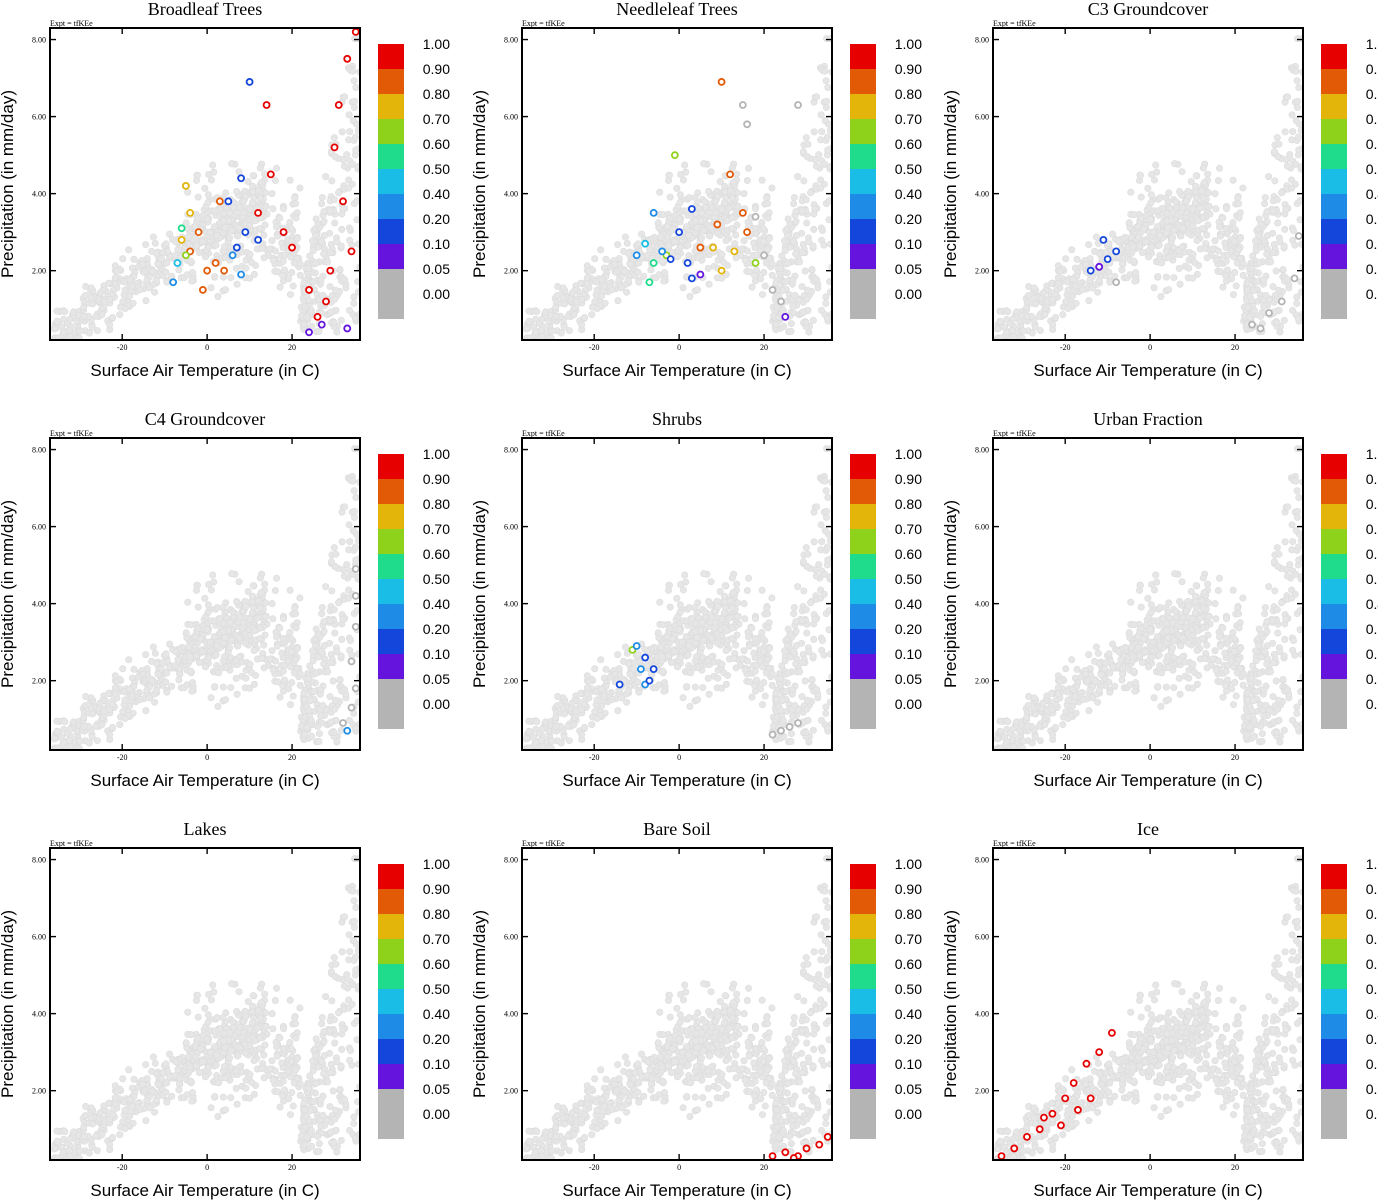 This screenshot has width=1378, height=1200. What do you see at coordinates (39, 194) in the screenshot?
I see `y-tick-label: 4.00` at bounding box center [39, 194].